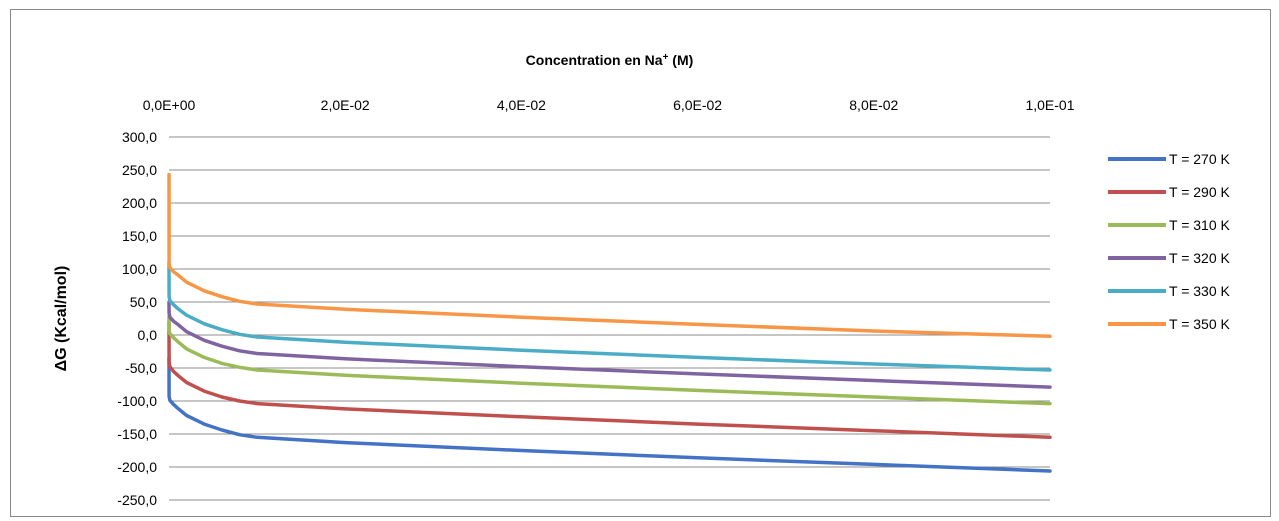 This screenshot has height=521, width=1279. Describe the element at coordinates (873, 105) in the screenshot. I see `x-tick-label: 8,0E-02` at that location.